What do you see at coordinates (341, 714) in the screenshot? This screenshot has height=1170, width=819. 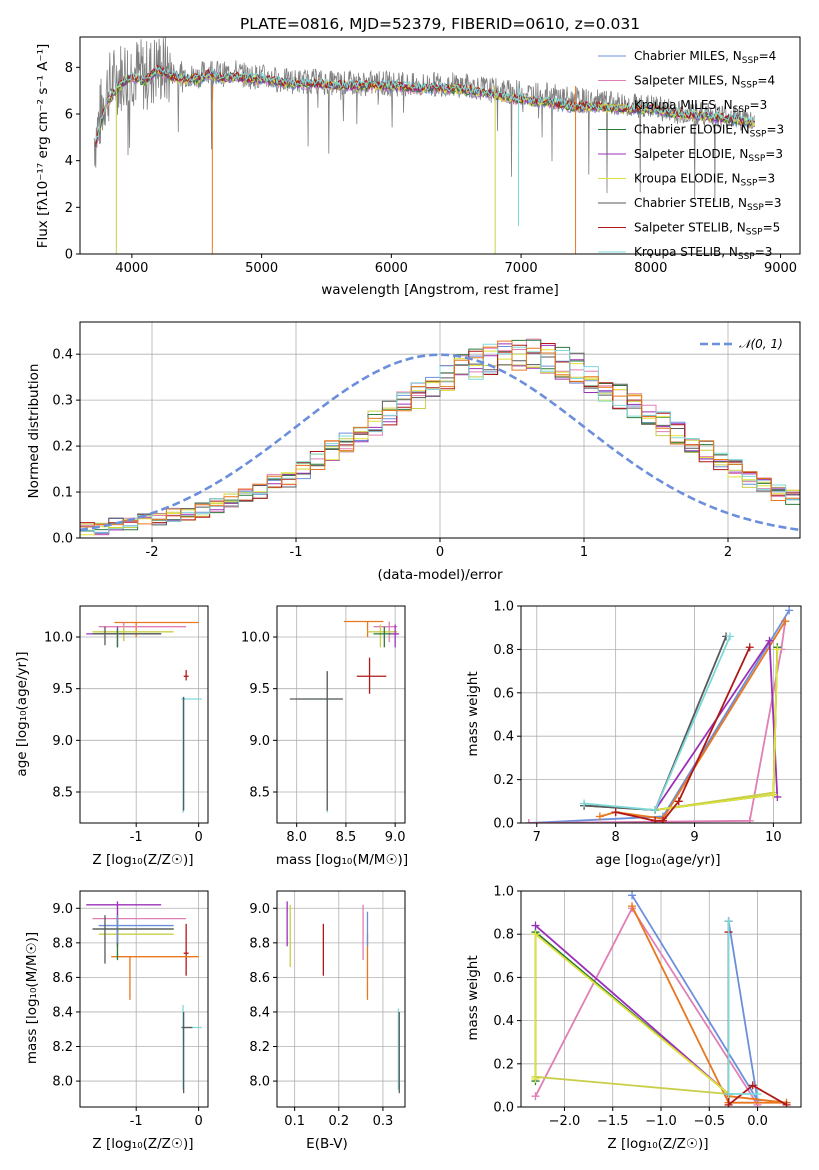 I see `age-mass-frame` at bounding box center [341, 714].